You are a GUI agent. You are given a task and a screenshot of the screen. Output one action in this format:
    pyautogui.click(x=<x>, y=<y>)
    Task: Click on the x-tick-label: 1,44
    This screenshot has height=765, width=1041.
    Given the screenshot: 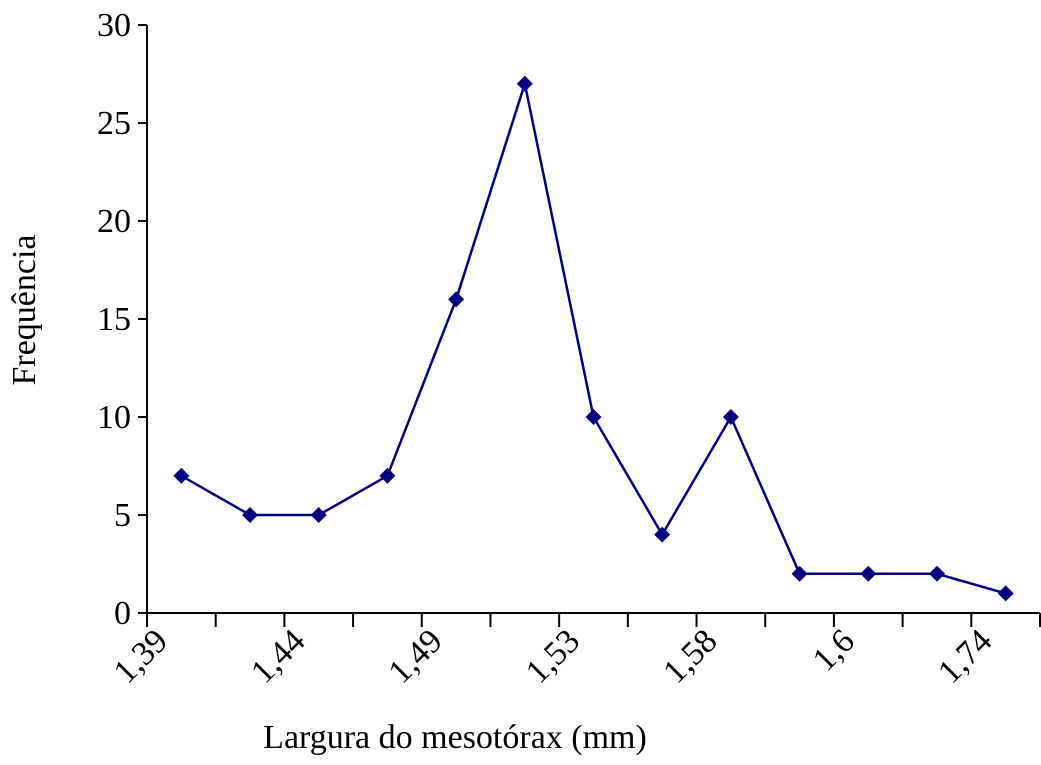 What is the action you would take?
    pyautogui.click(x=278, y=656)
    